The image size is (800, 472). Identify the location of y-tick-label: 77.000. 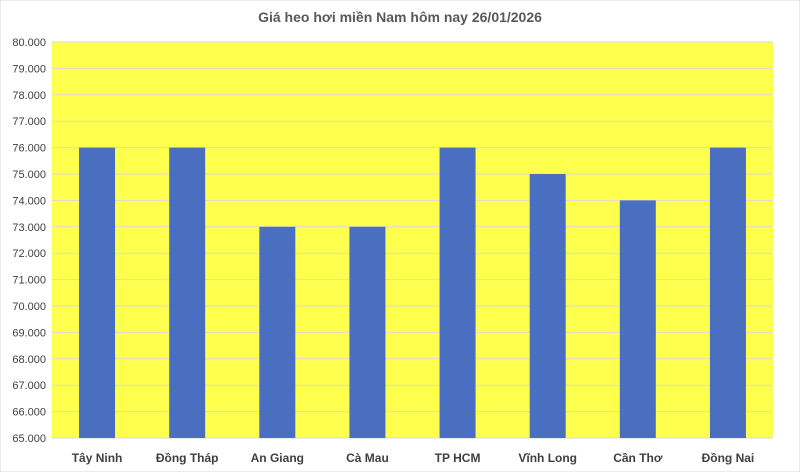
(29, 122).